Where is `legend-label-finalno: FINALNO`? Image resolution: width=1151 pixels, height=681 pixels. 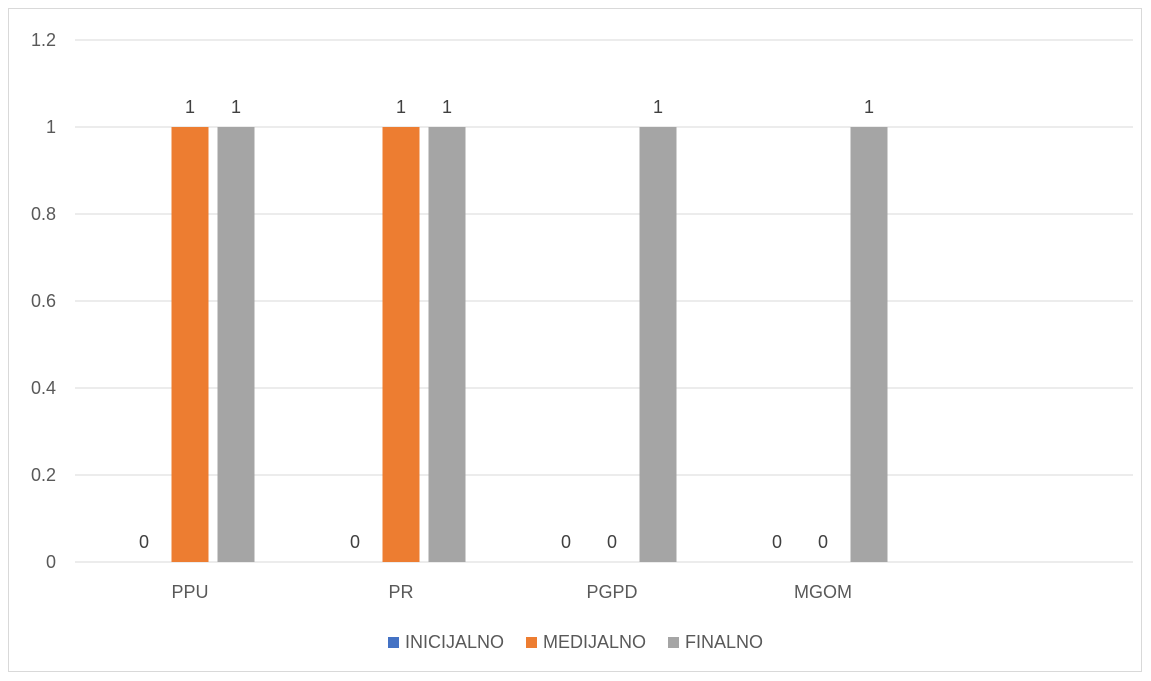
legend-label-finalno: FINALNO is located at coordinates (724, 642).